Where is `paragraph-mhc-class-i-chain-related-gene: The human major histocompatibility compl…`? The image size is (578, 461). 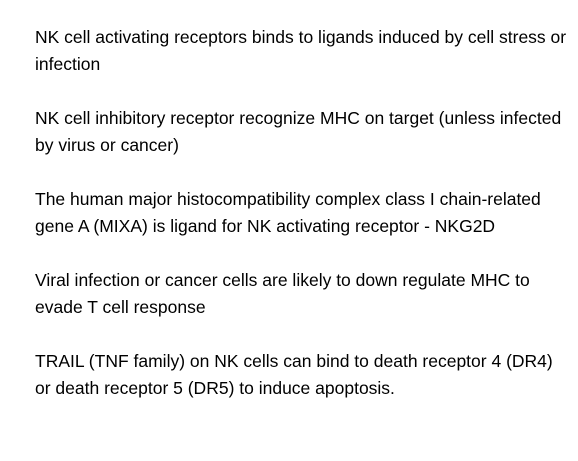
paragraph-mhc-class-i-chain-related-gene: The human major histocompatibility compl… is located at coordinates (288, 212).